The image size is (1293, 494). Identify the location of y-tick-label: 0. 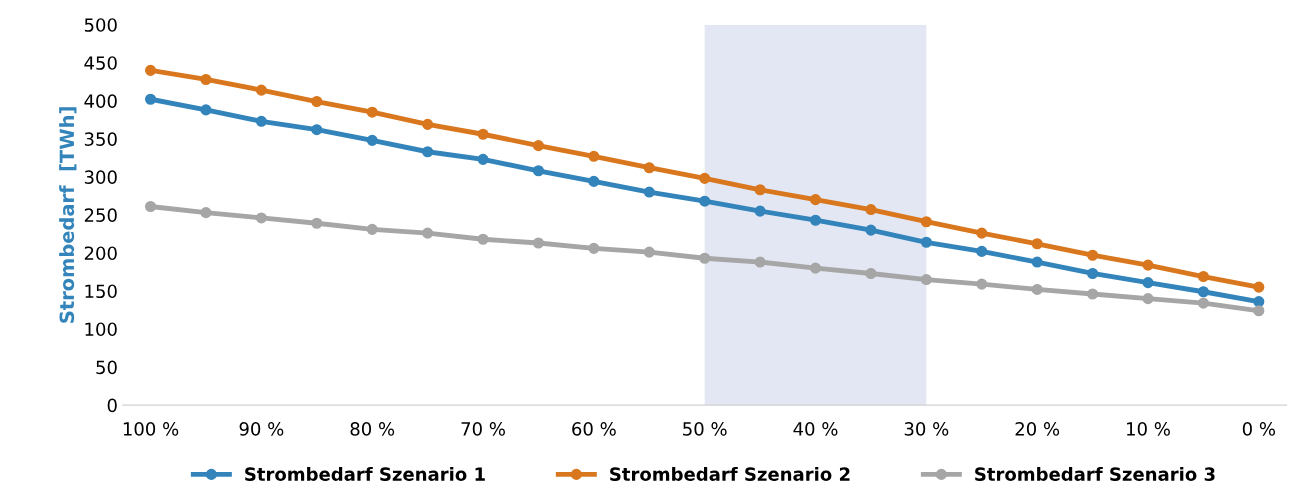
(112, 405).